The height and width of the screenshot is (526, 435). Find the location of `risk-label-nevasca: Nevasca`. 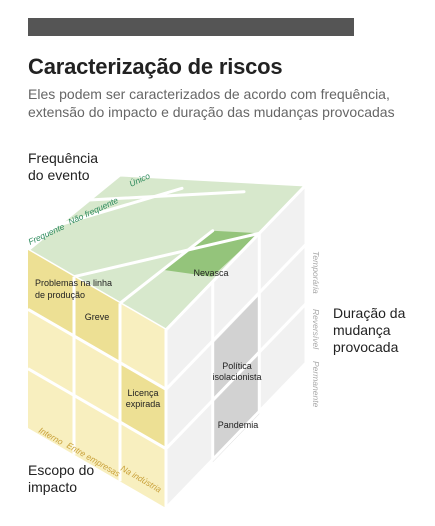

risk-label-nevasca: Nevasca is located at coordinates (210, 273).